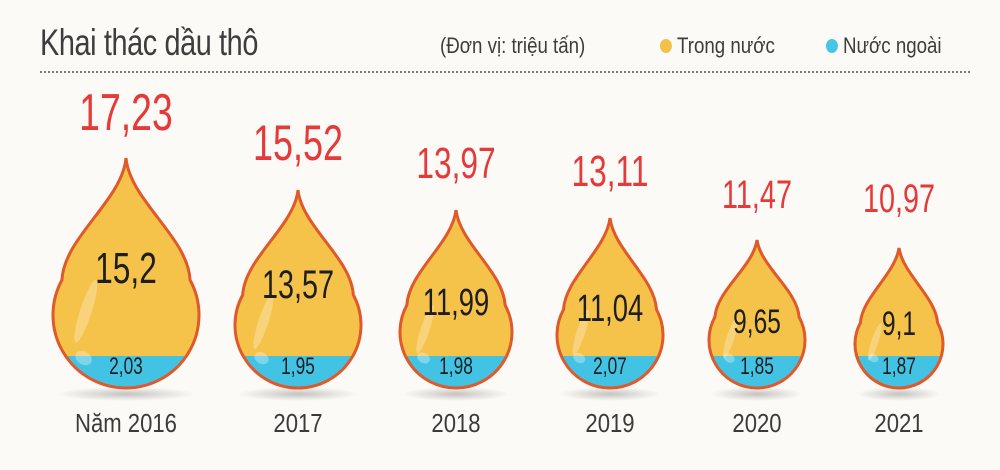 The height and width of the screenshot is (470, 1000). What do you see at coordinates (757, 366) in the screenshot?
I see `foreign-value: 1,85` at bounding box center [757, 366].